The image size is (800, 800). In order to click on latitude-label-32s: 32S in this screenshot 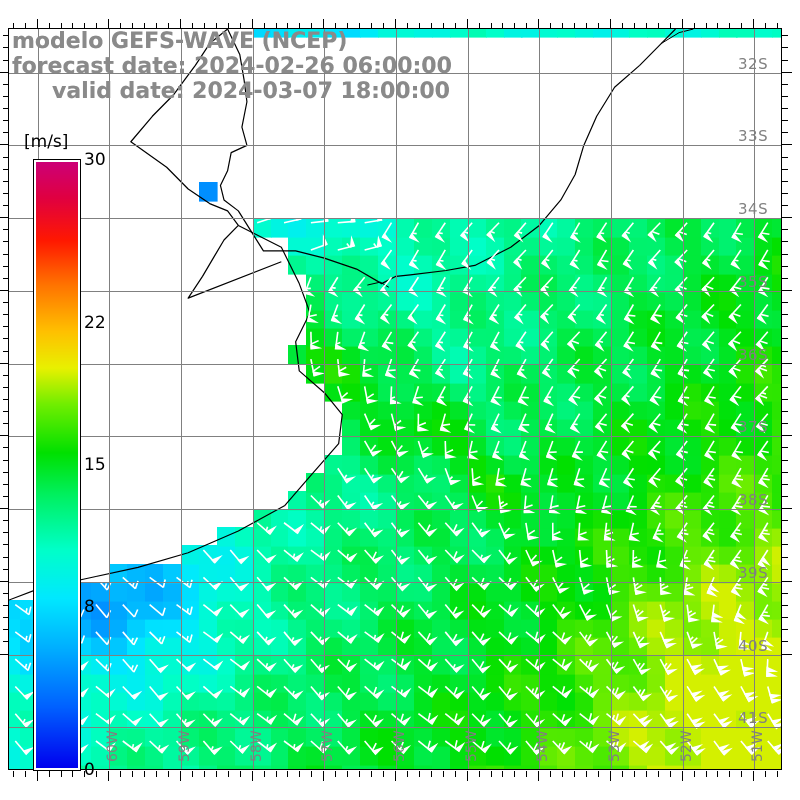, I will do `click(753, 63)`.